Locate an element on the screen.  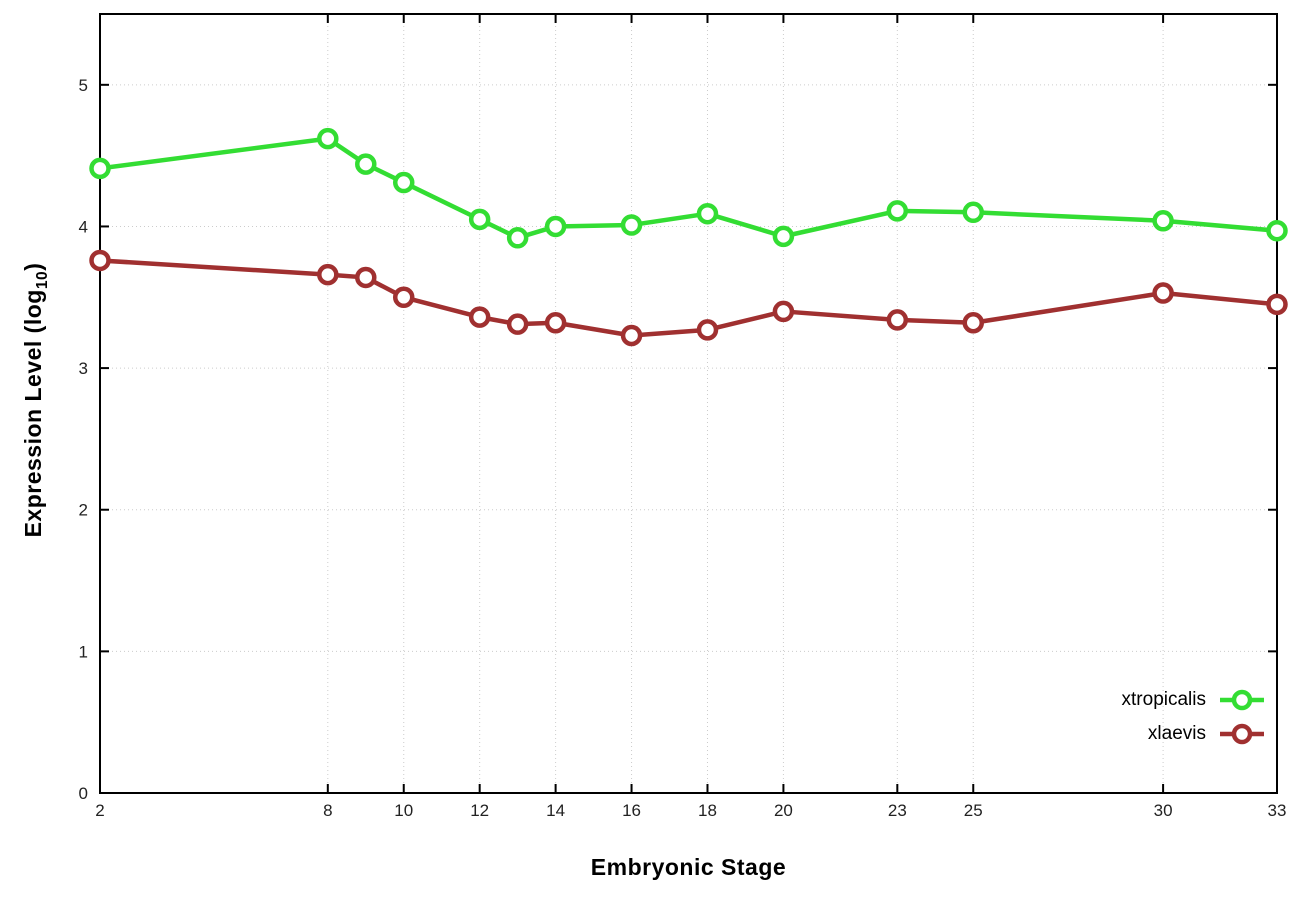
legend-item-xtropicalis: xtropicalis is located at coordinates (1194, 700).